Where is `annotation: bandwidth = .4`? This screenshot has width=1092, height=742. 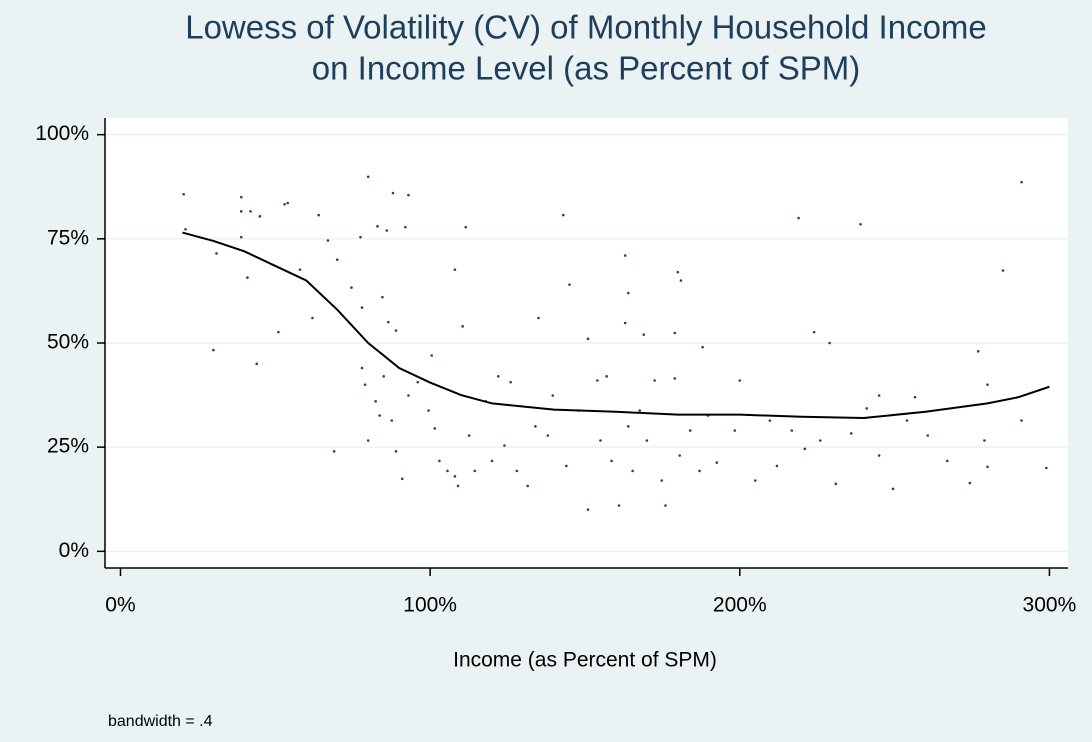 annotation: bandwidth = .4 is located at coordinates (160, 721).